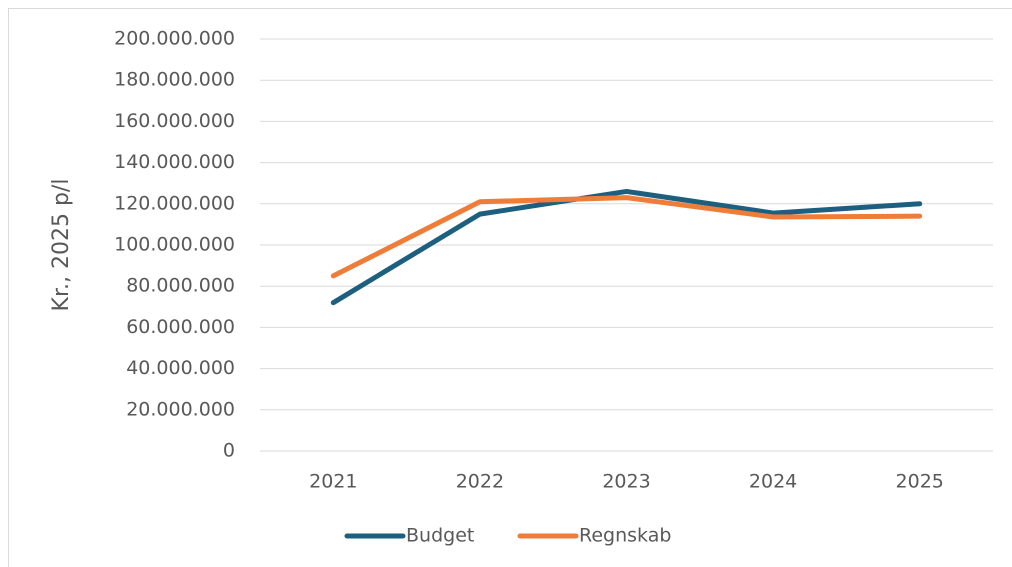  Describe the element at coordinates (229, 451) in the screenshot. I see `y-tick-label: 0` at that location.